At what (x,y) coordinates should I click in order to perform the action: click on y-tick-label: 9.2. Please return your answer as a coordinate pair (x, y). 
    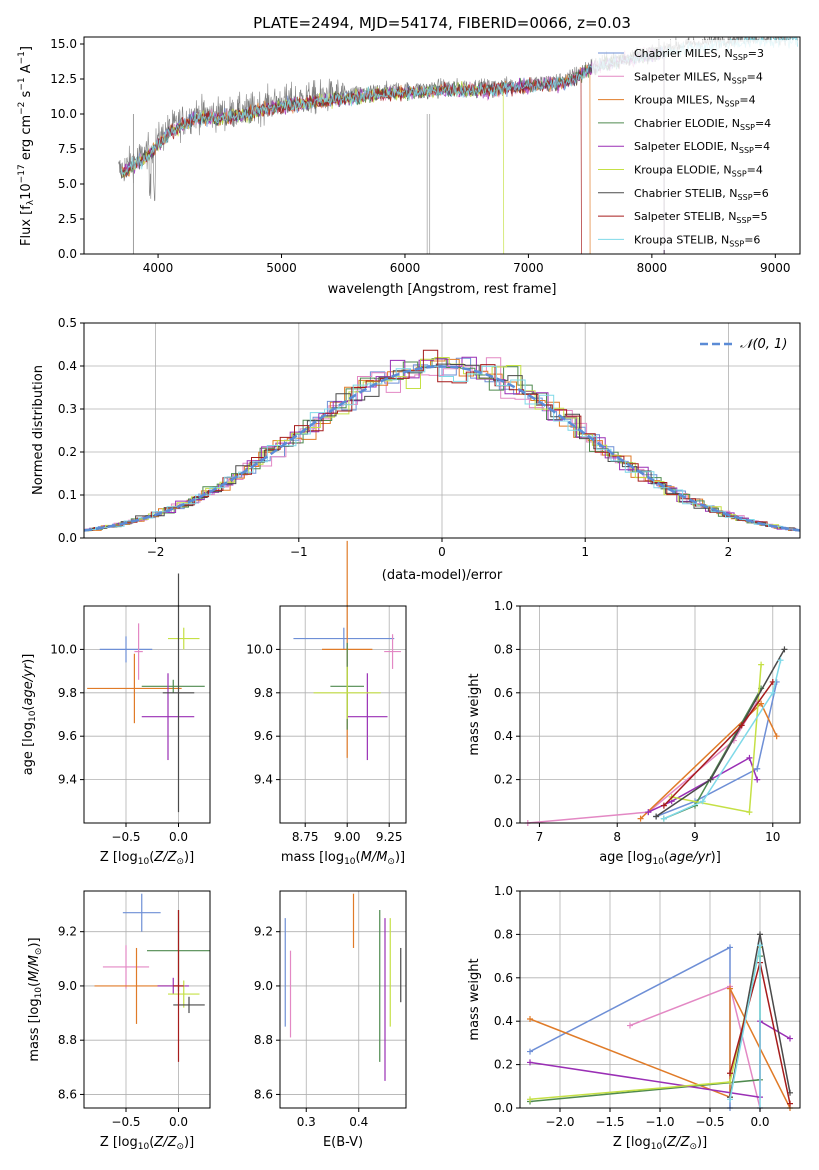
    Looking at the image, I should click on (67, 932).